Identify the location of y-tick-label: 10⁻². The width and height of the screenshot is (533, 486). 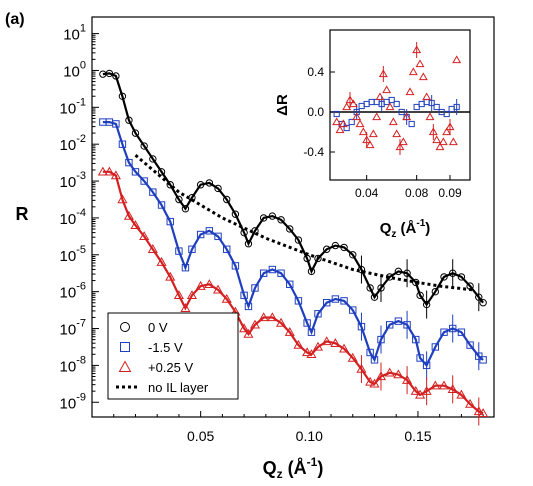
(73, 143).